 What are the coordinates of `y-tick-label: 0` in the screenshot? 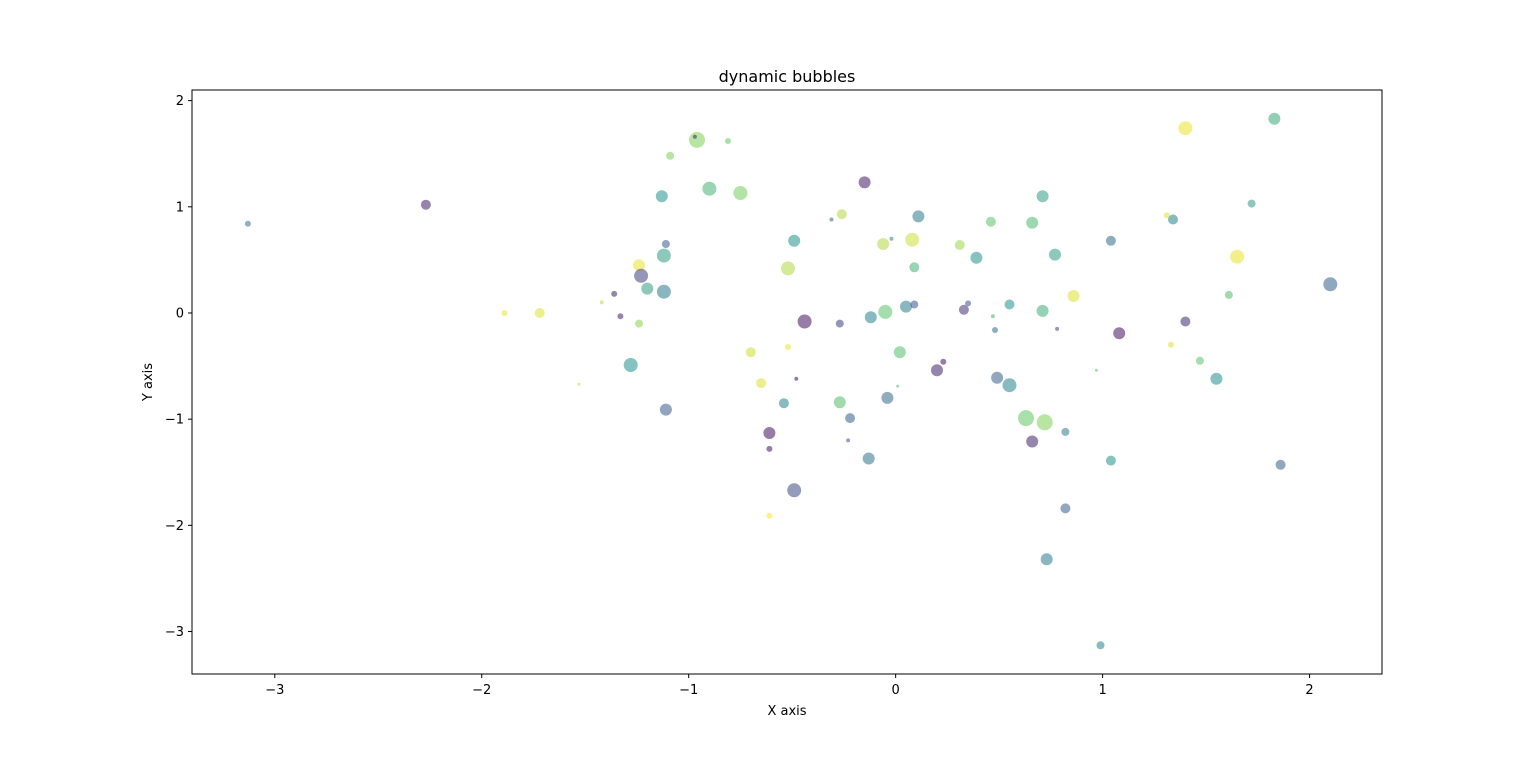 It's located at (180, 313).